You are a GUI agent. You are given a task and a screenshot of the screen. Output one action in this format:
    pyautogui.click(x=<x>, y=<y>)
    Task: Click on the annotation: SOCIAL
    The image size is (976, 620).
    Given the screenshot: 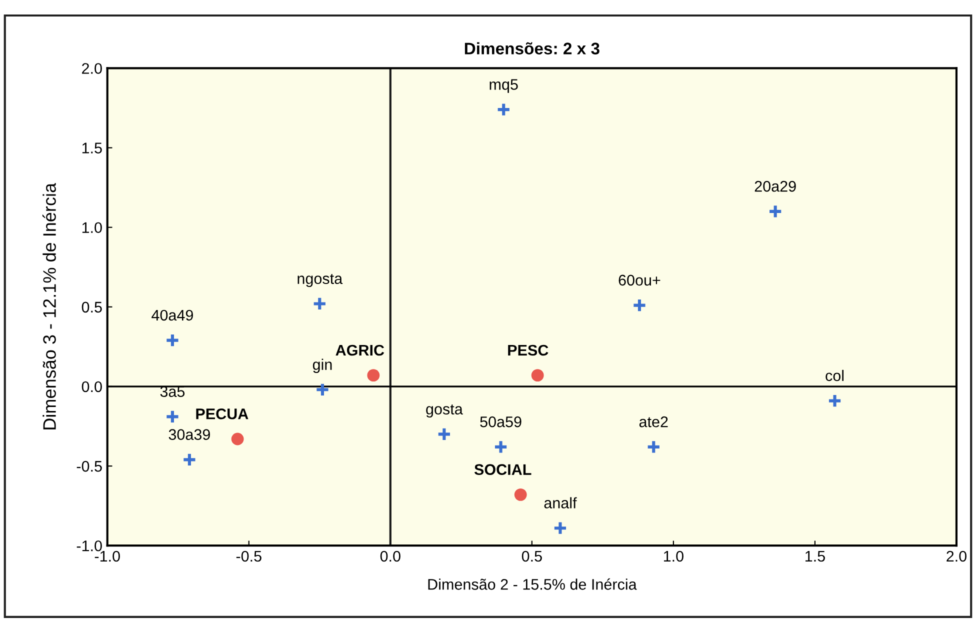 What is the action you would take?
    pyautogui.click(x=503, y=469)
    